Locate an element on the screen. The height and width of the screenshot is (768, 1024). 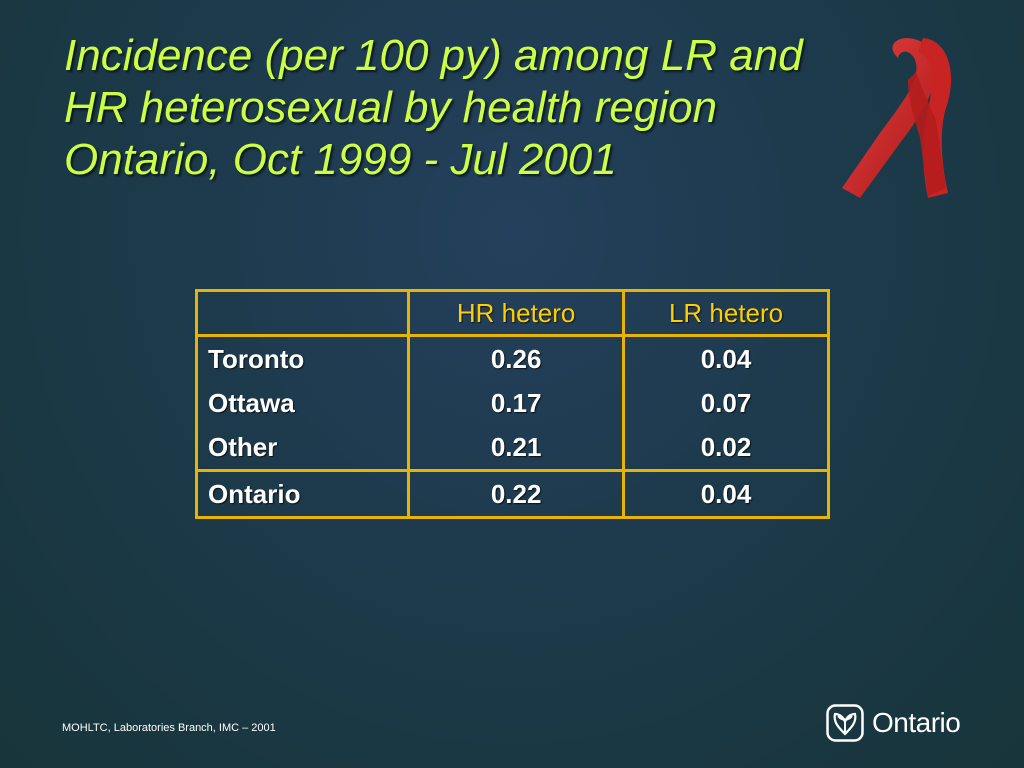
lr-value-cell: 0.07 is located at coordinates (725, 403).